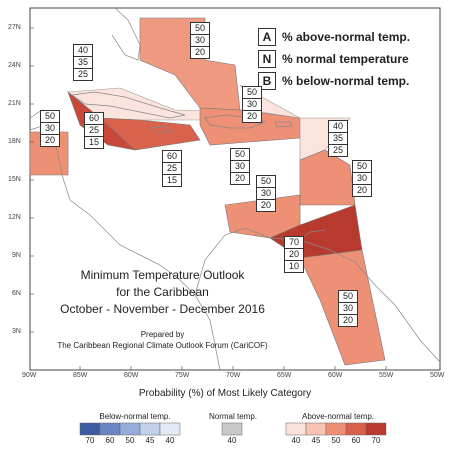 The image size is (450, 450). I want to click on lon-tick-65w: 65W, so click(284, 375).